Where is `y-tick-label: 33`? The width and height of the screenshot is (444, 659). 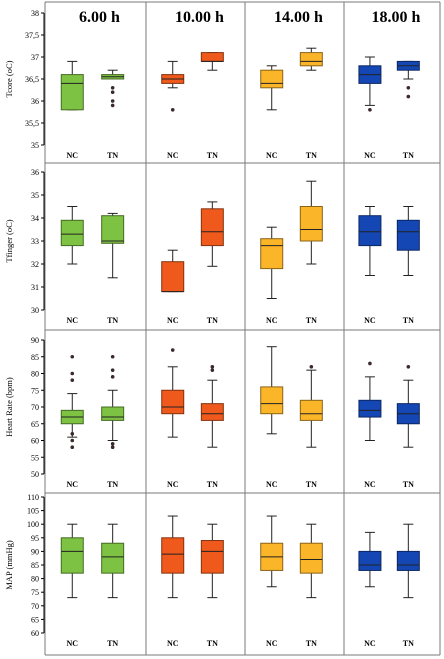
y-tick-label: 33 is located at coordinates (35, 241).